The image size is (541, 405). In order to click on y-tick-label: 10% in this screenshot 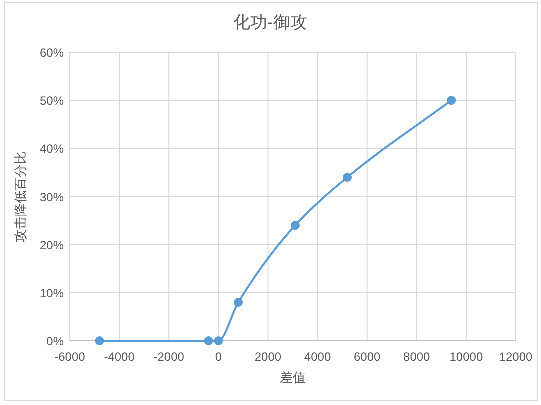, I will do `click(52, 293)`.